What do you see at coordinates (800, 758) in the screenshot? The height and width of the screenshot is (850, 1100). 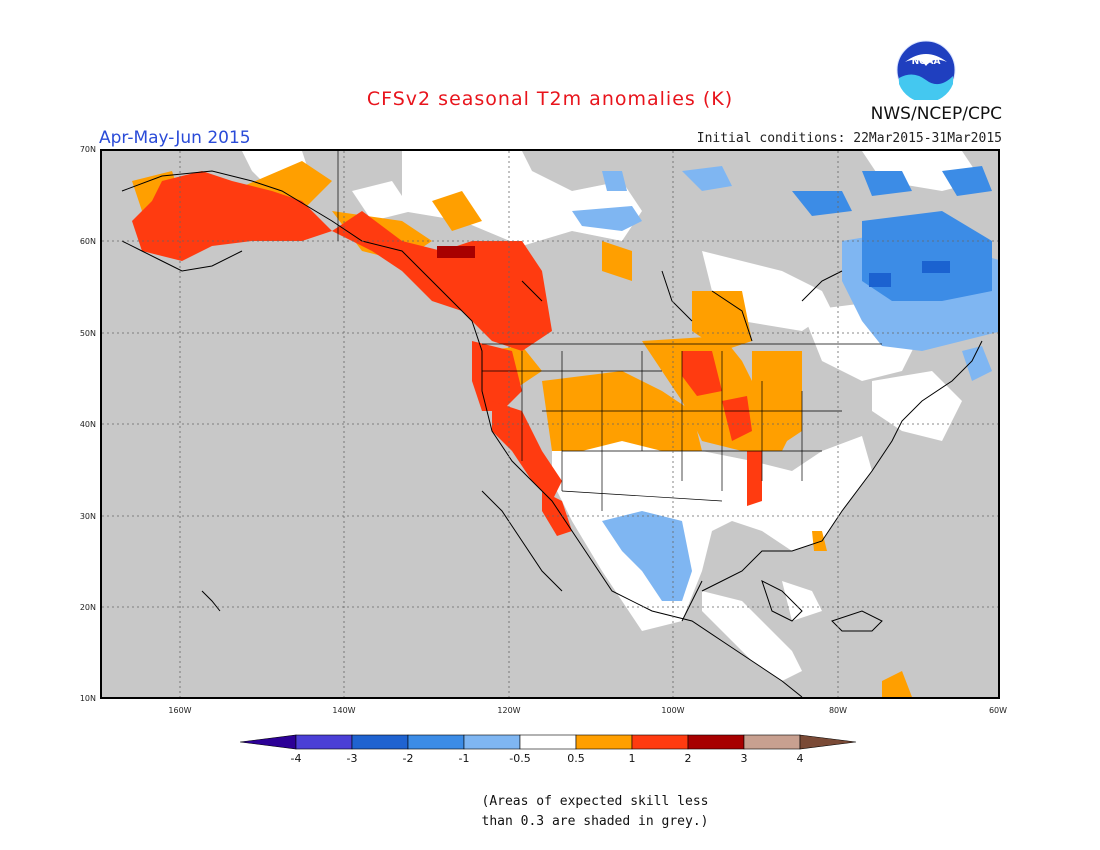 I see `colorbar-label: 4` at bounding box center [800, 758].